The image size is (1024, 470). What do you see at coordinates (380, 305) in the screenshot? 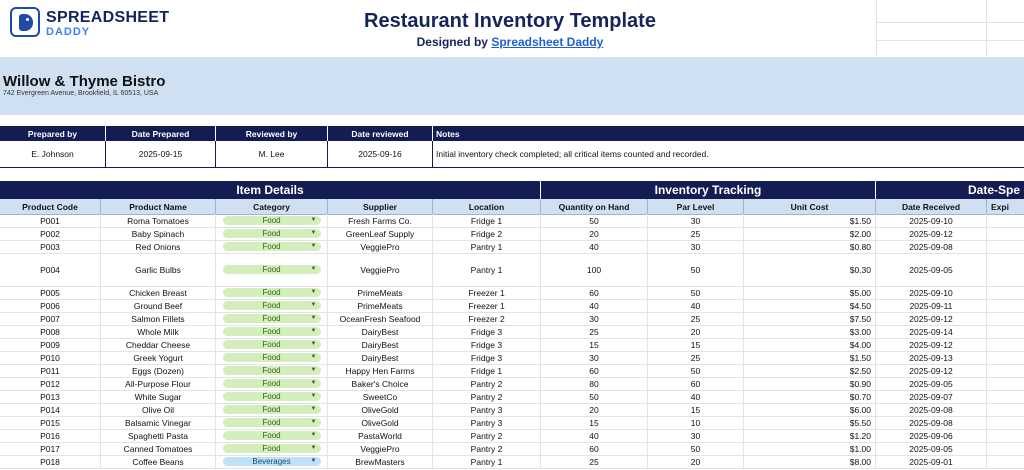
I see `supplier-cell: PrimeMeats` at bounding box center [380, 305].